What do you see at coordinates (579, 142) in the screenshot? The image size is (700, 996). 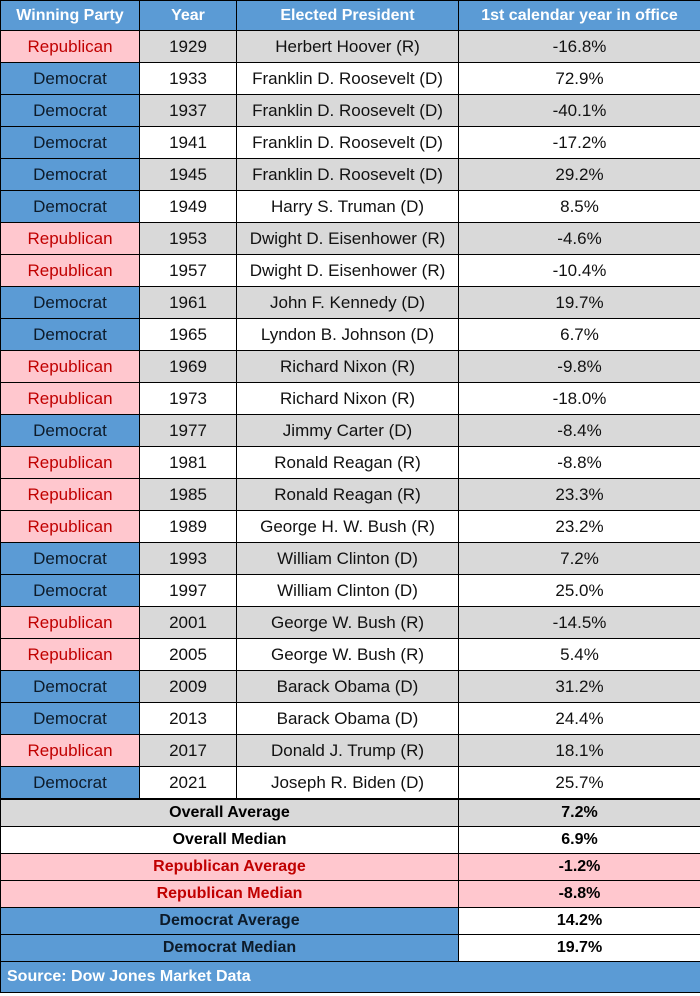 I see `return-cell: -17.2%` at bounding box center [579, 142].